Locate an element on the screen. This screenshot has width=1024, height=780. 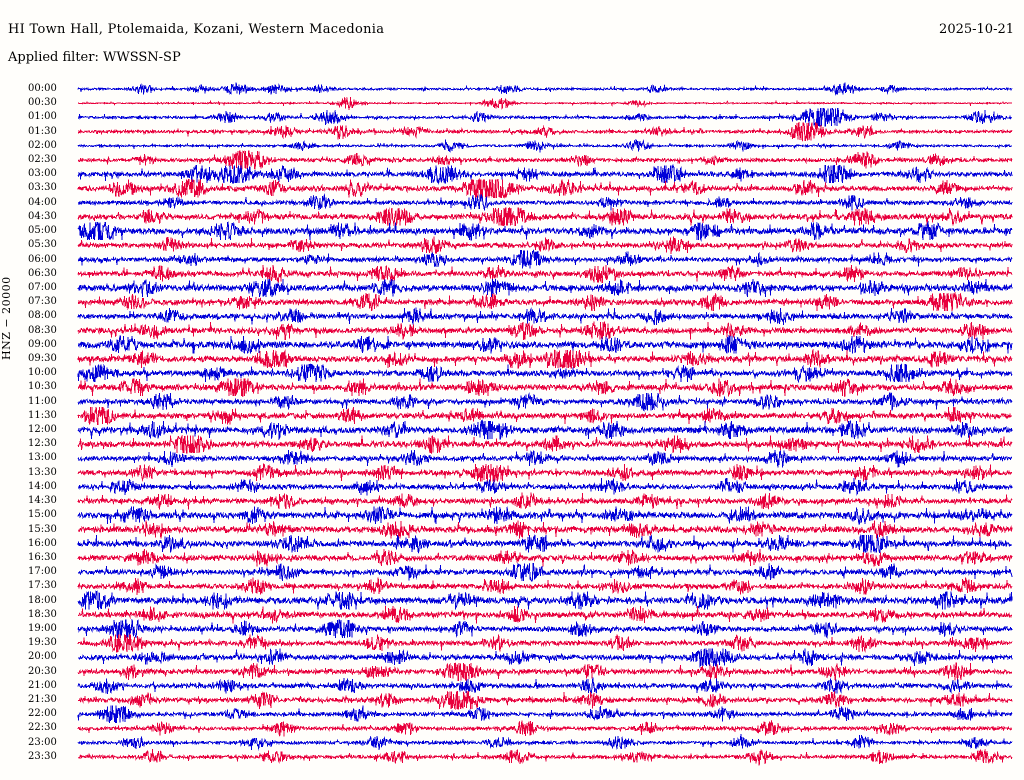
time-axis-tick-label: 21:00 is located at coordinates (42, 685).